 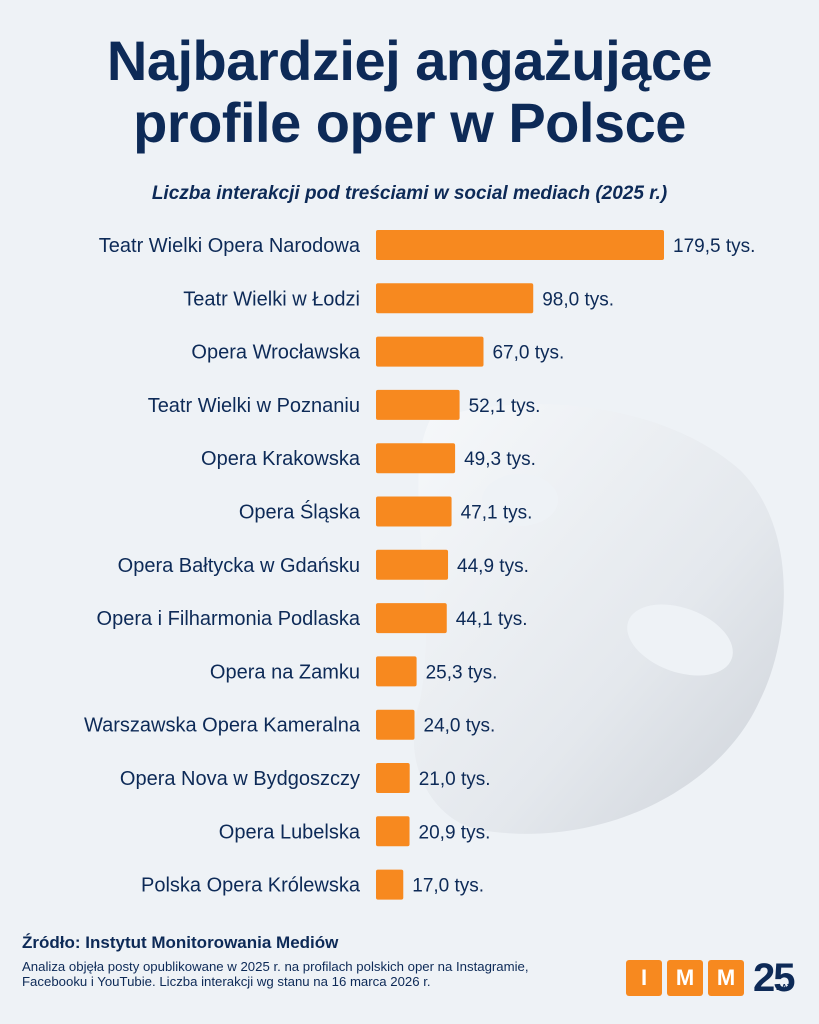 I want to click on logo-letter-i: I, so click(x=644, y=978).